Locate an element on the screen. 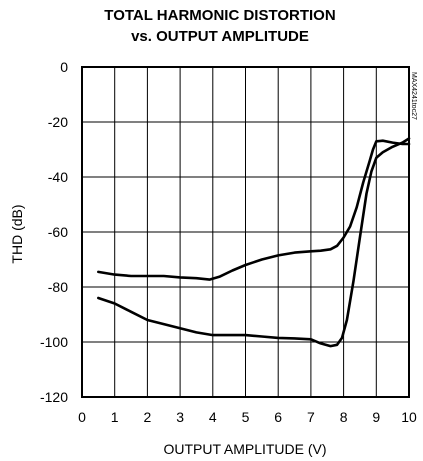 Image resolution: width=423 pixels, height=461 pixels. x-tick-label: 7 is located at coordinates (311, 417).